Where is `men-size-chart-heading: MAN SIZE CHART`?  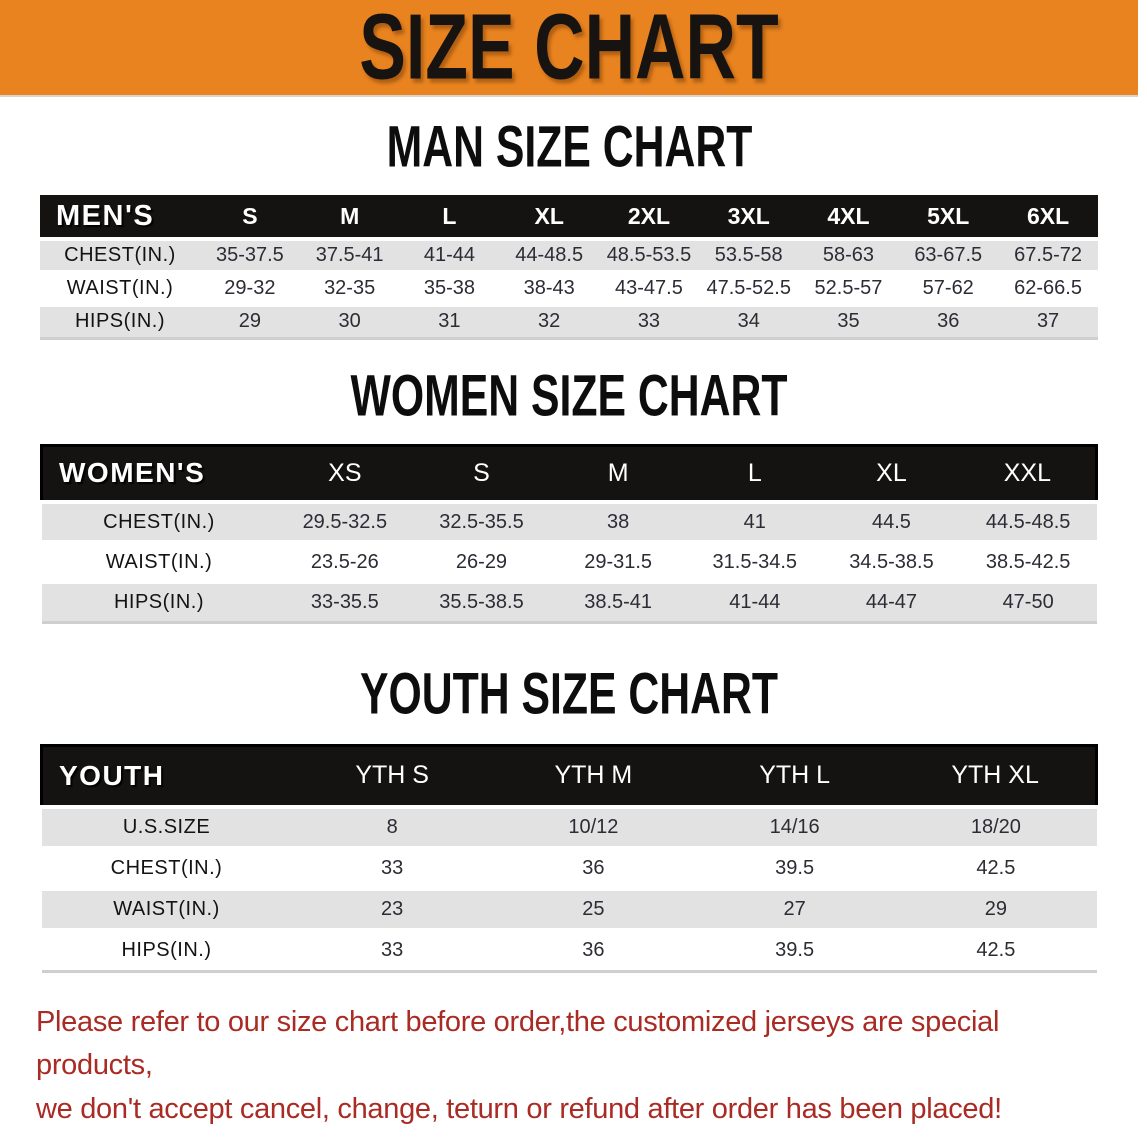 men-size-chart-heading: MAN SIZE CHART is located at coordinates (569, 147).